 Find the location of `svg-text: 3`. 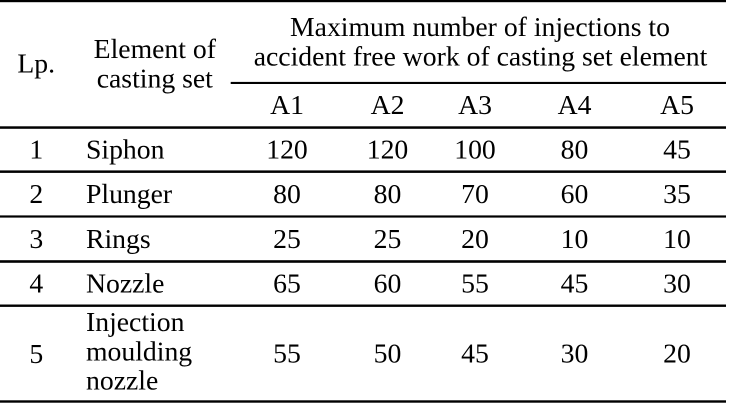

svg-text: 3 is located at coordinates (36, 238).